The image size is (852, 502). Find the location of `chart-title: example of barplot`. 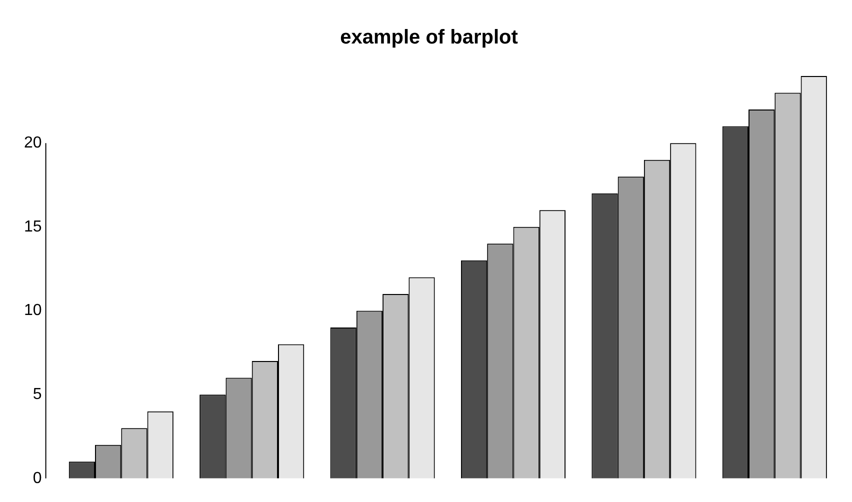

chart-title: example of barplot is located at coordinates (429, 37).